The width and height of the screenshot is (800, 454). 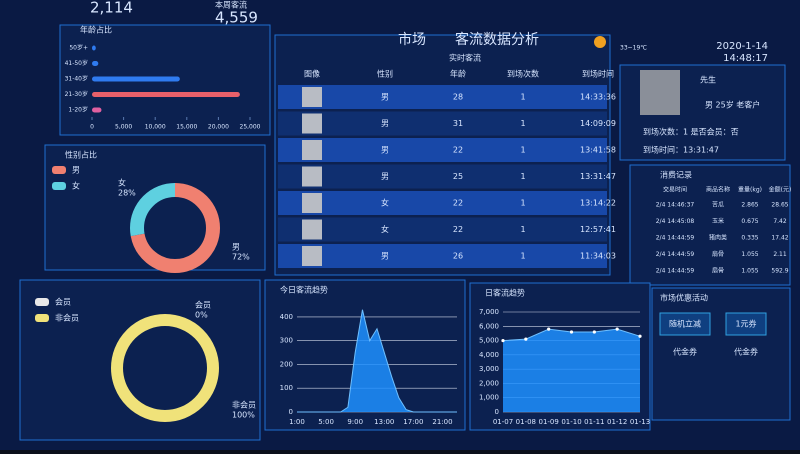 What do you see at coordinates (718, 190) in the screenshot?
I see `records-header: 商品名称` at bounding box center [718, 190].